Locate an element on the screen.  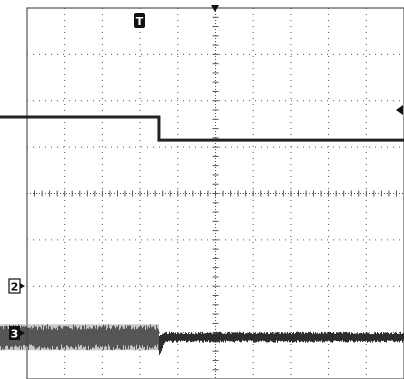
trigger-marker-icon: T is located at coordinates (139, 20).